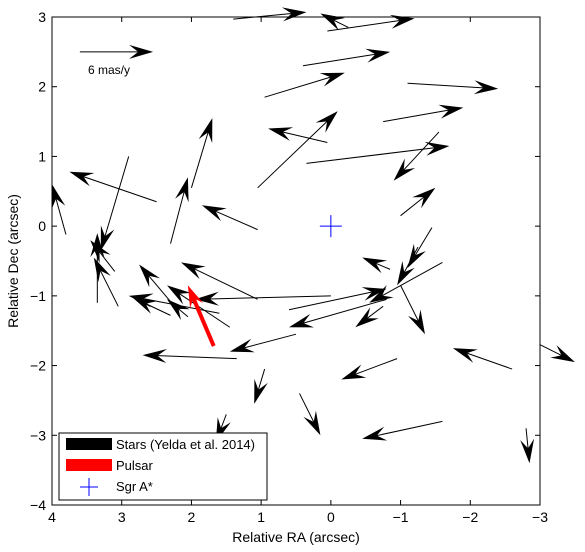 The width and height of the screenshot is (585, 552). Describe the element at coordinates (38, 505) in the screenshot. I see `y-tick-label: −4` at that location.